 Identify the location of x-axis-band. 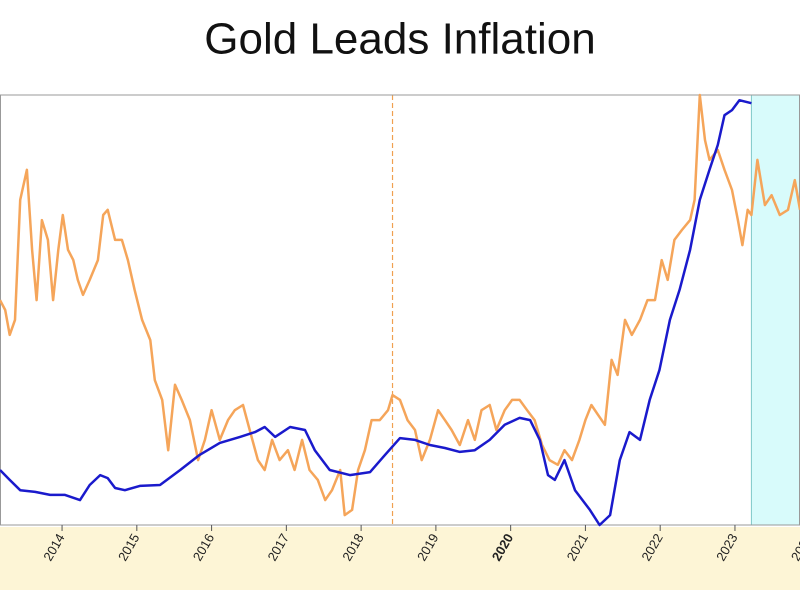
(400, 558).